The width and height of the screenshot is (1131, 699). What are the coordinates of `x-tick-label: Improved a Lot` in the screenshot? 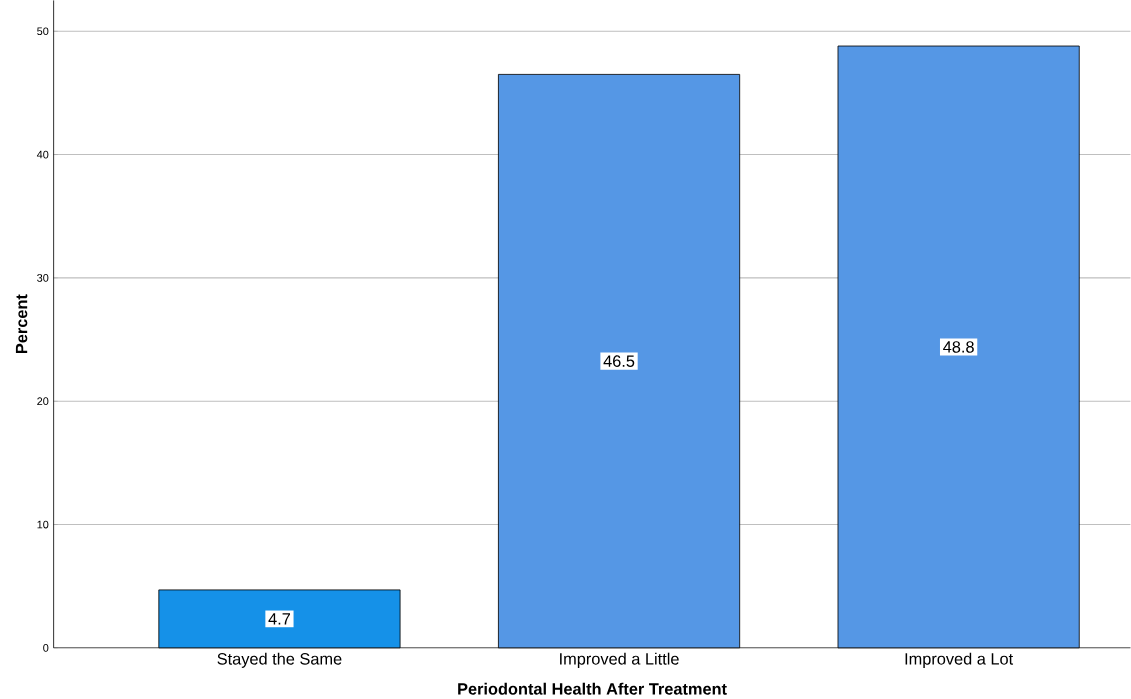 It's located at (959, 660).